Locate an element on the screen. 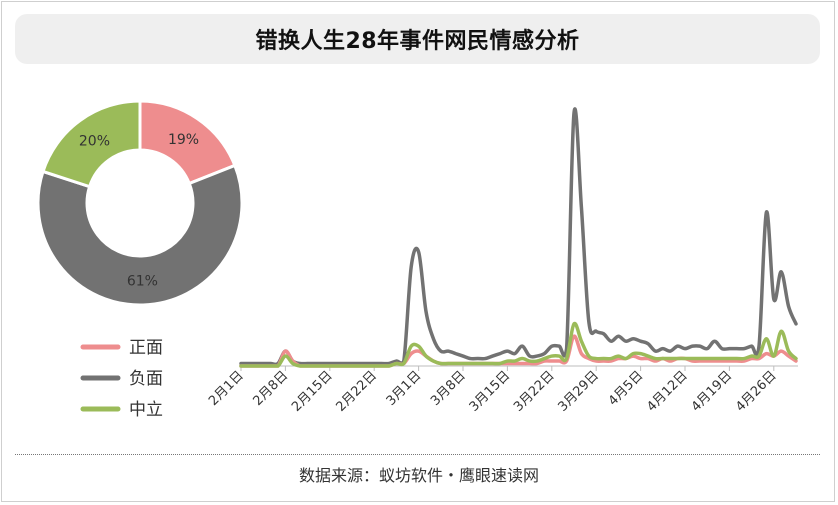 The image size is (838, 505). x-tick-label-11: 4月19日 is located at coordinates (712, 391).